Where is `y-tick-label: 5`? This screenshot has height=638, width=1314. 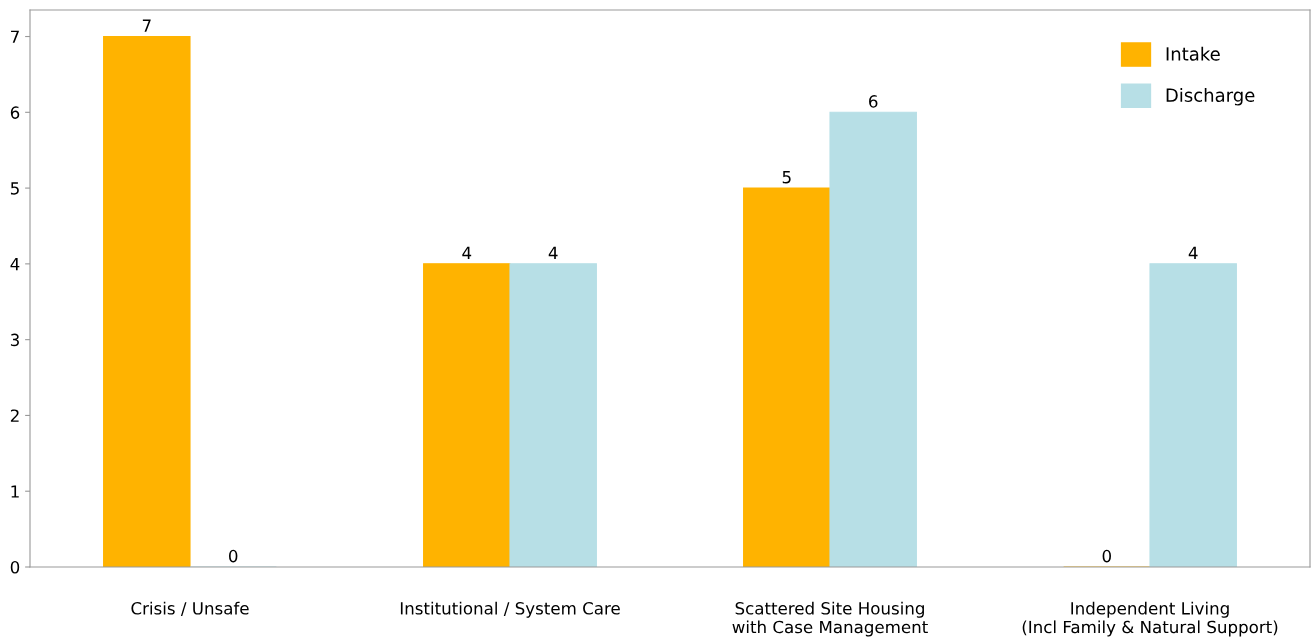
y-tick-label: 5 is located at coordinates (14, 188).